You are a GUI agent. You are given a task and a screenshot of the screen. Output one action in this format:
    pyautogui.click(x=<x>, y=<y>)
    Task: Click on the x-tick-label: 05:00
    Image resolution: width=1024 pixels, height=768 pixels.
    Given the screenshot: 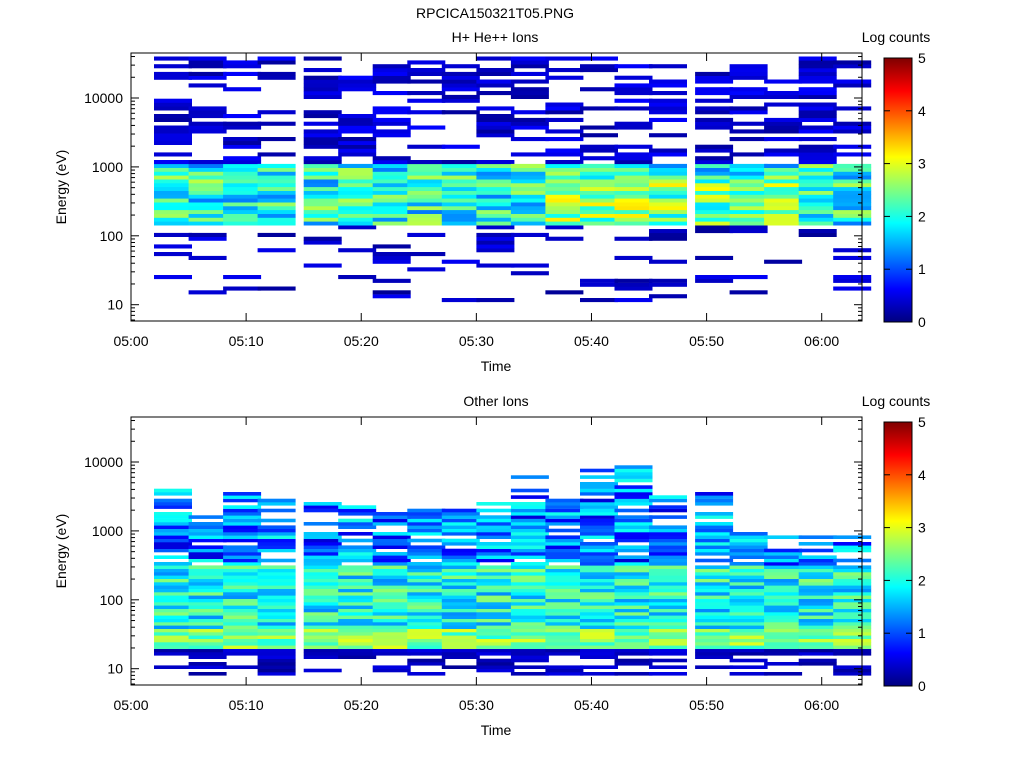 What is the action you would take?
    pyautogui.click(x=130, y=705)
    